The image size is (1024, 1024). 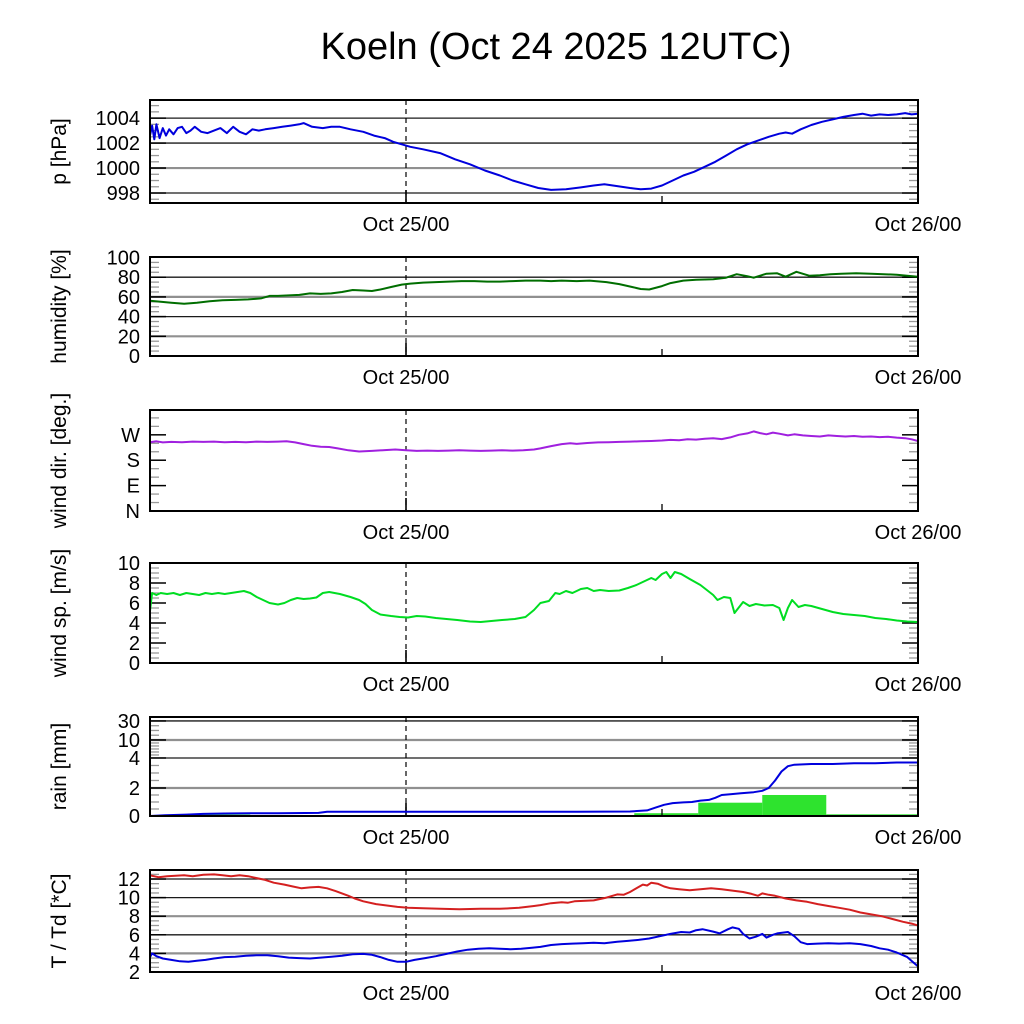 I want to click on y-tick-label: 1000, so click(x=118, y=169).